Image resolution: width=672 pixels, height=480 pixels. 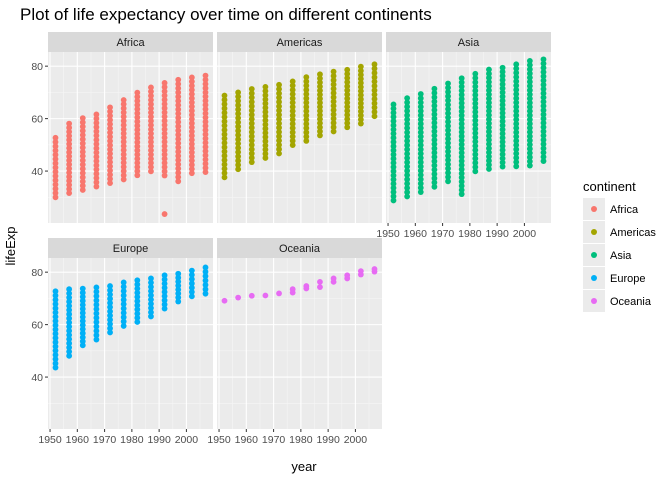 What do you see at coordinates (130, 248) in the screenshot?
I see `facet-strip` at bounding box center [130, 248].